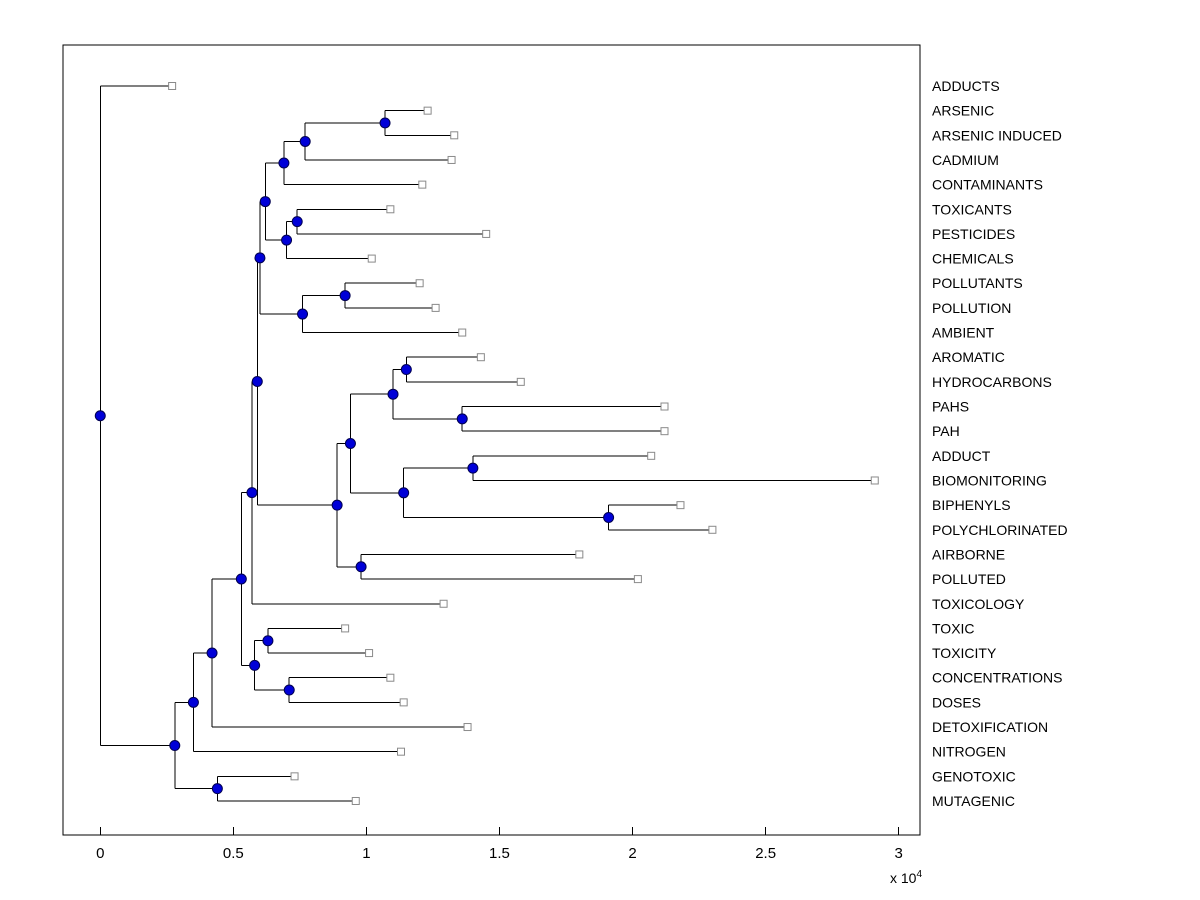  What do you see at coordinates (966, 86) in the screenshot?
I see `leaf-label: ADDUCTS` at bounding box center [966, 86].